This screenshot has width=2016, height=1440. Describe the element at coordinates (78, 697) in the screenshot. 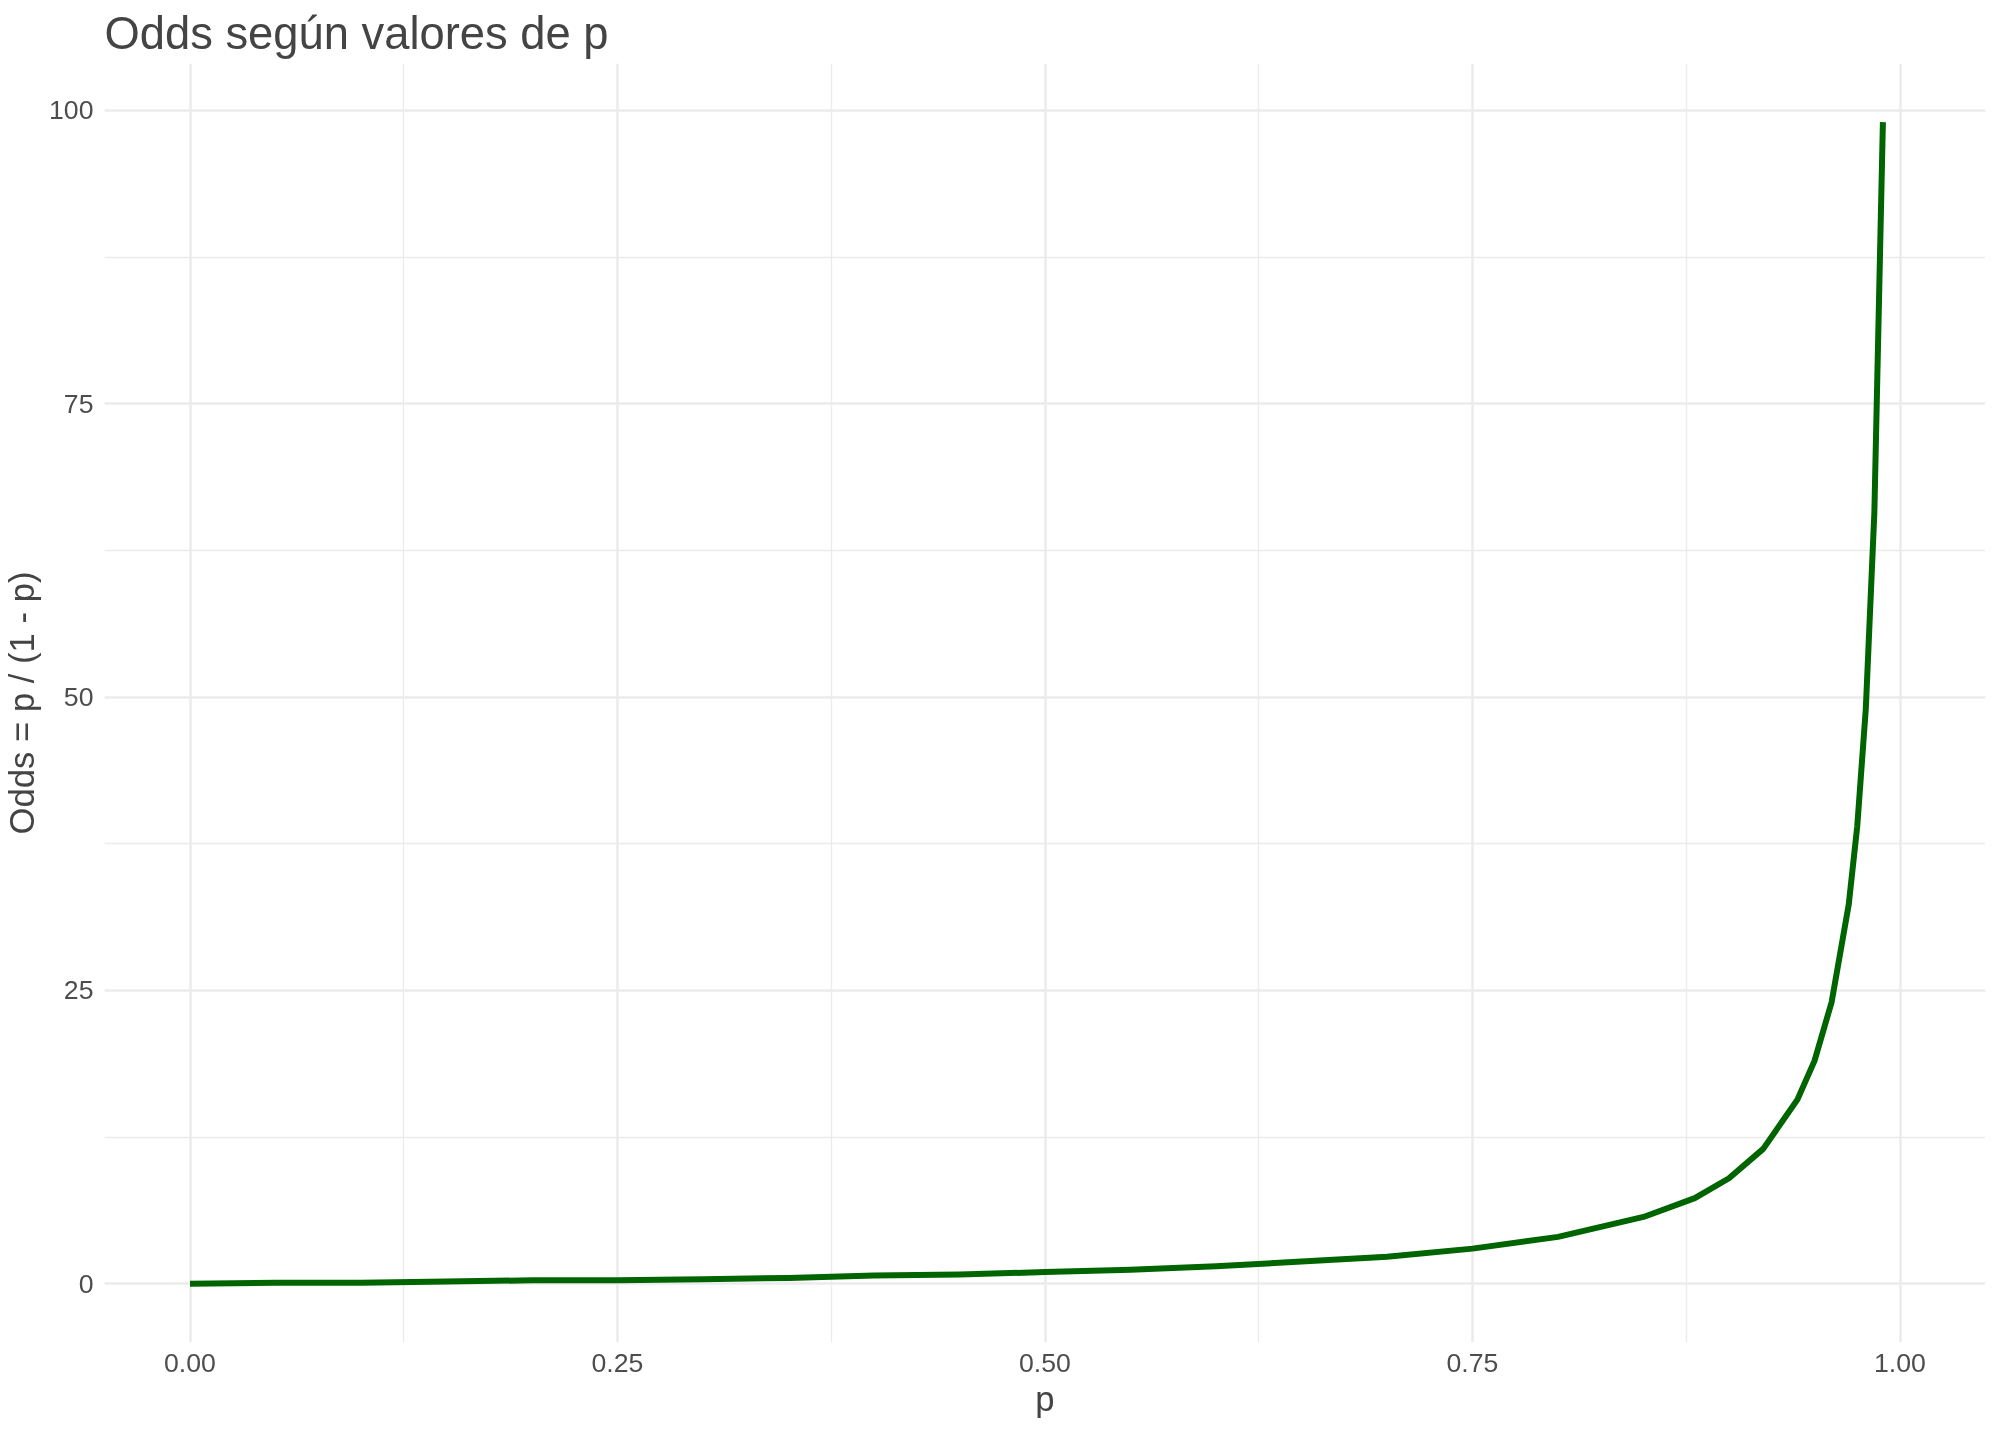

I see `y-tick-label: 50` at that location.